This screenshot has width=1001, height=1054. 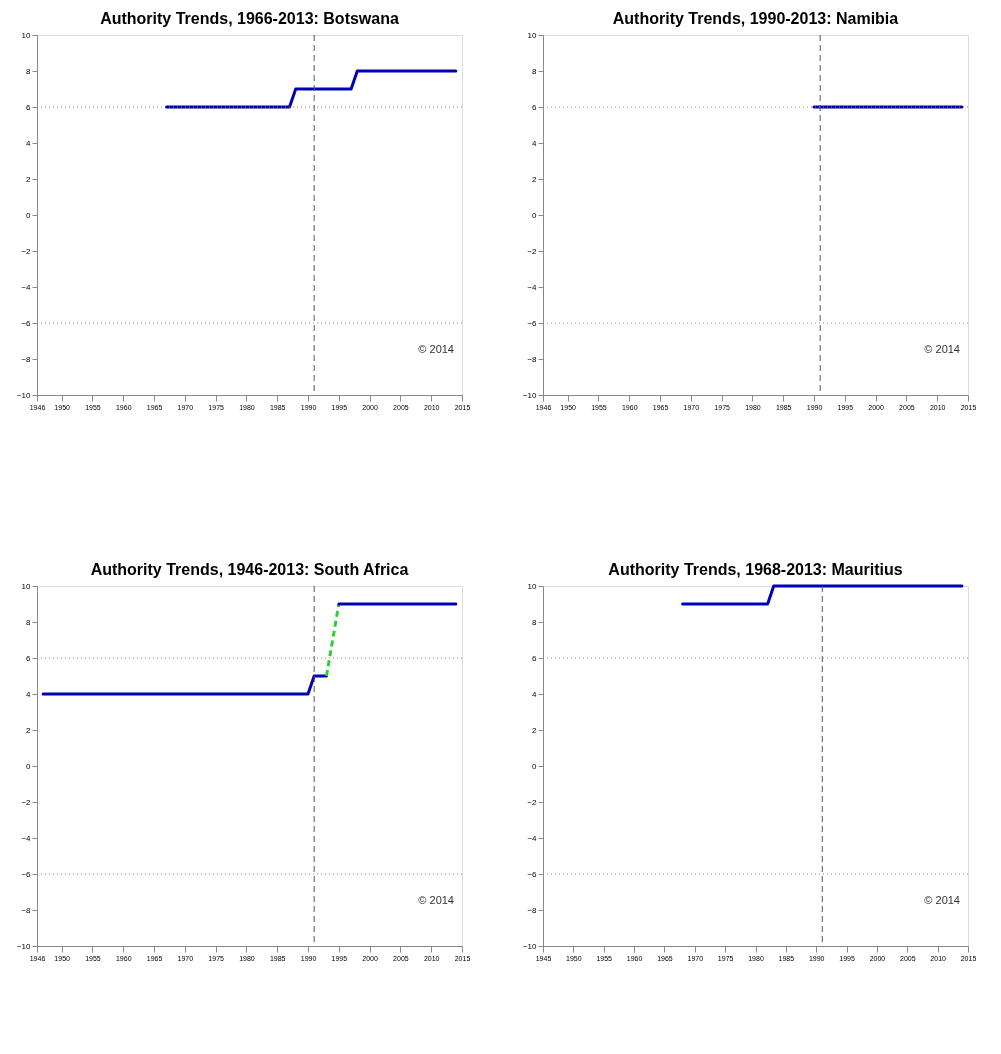 What do you see at coordinates (755, 18) in the screenshot?
I see `chart-title: Authority Trends, 1990-2013: Namibia` at bounding box center [755, 18].